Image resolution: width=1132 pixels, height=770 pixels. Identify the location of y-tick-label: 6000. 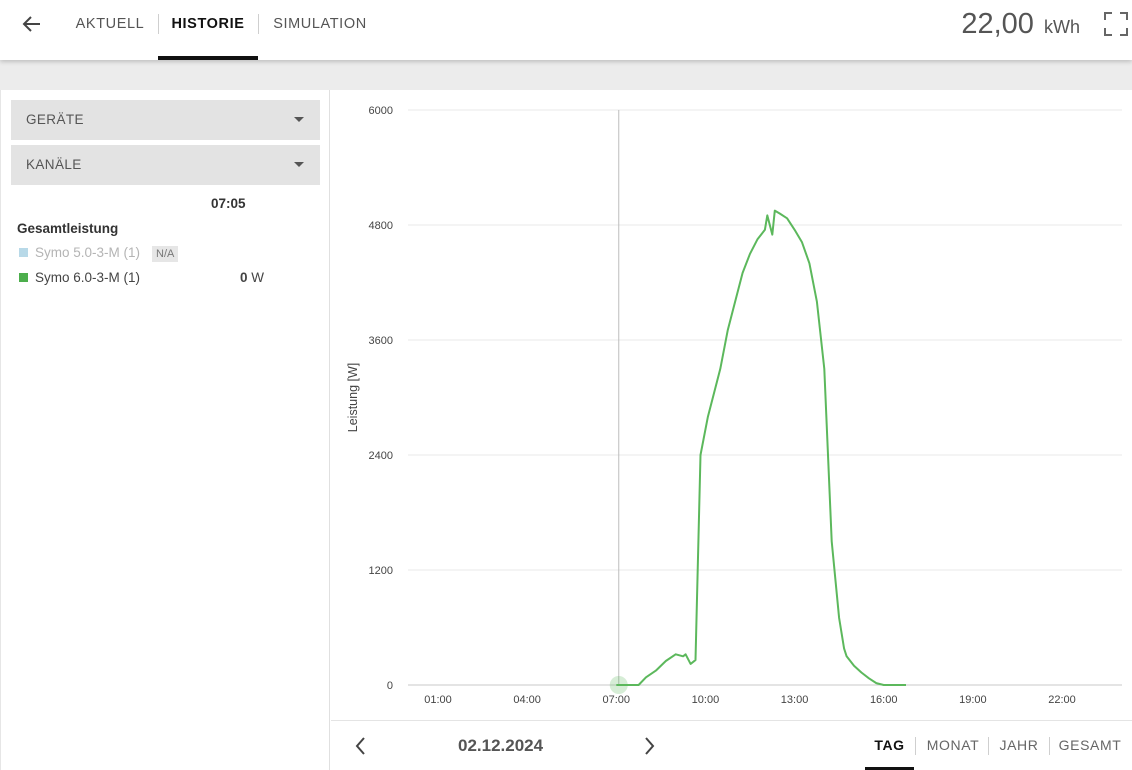
(381, 111).